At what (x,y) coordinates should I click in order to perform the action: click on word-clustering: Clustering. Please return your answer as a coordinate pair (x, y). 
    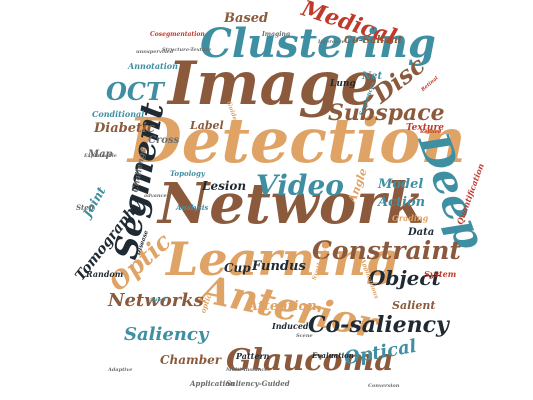
    Looking at the image, I should click on (318, 43).